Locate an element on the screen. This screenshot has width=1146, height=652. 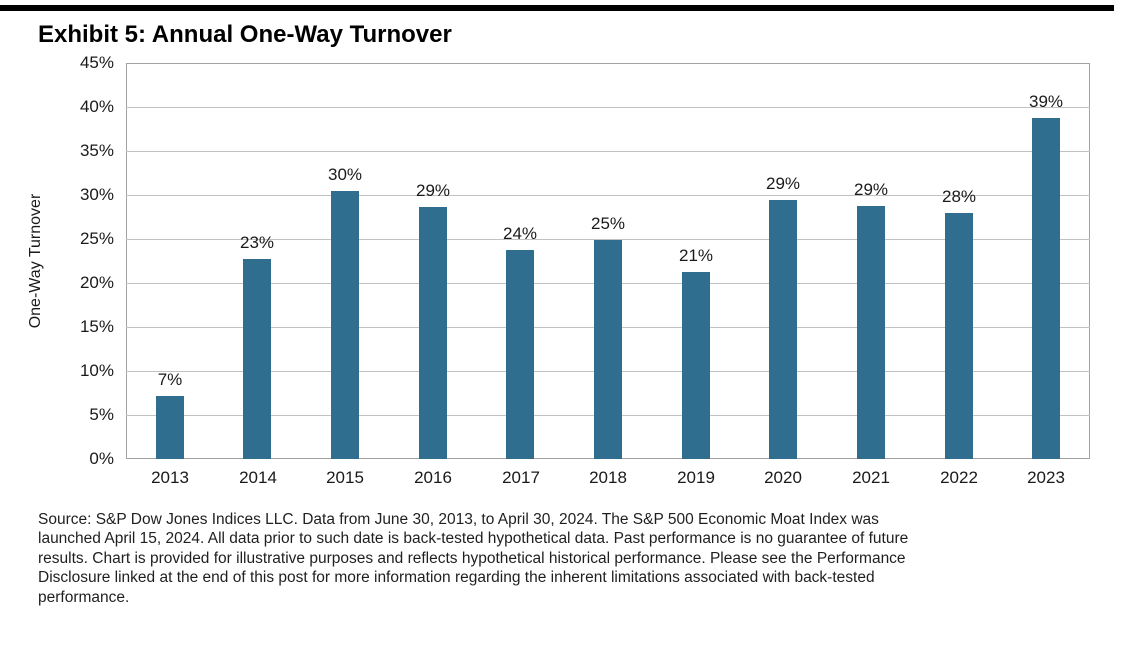
x-tick-label: 2022 is located at coordinates (959, 477).